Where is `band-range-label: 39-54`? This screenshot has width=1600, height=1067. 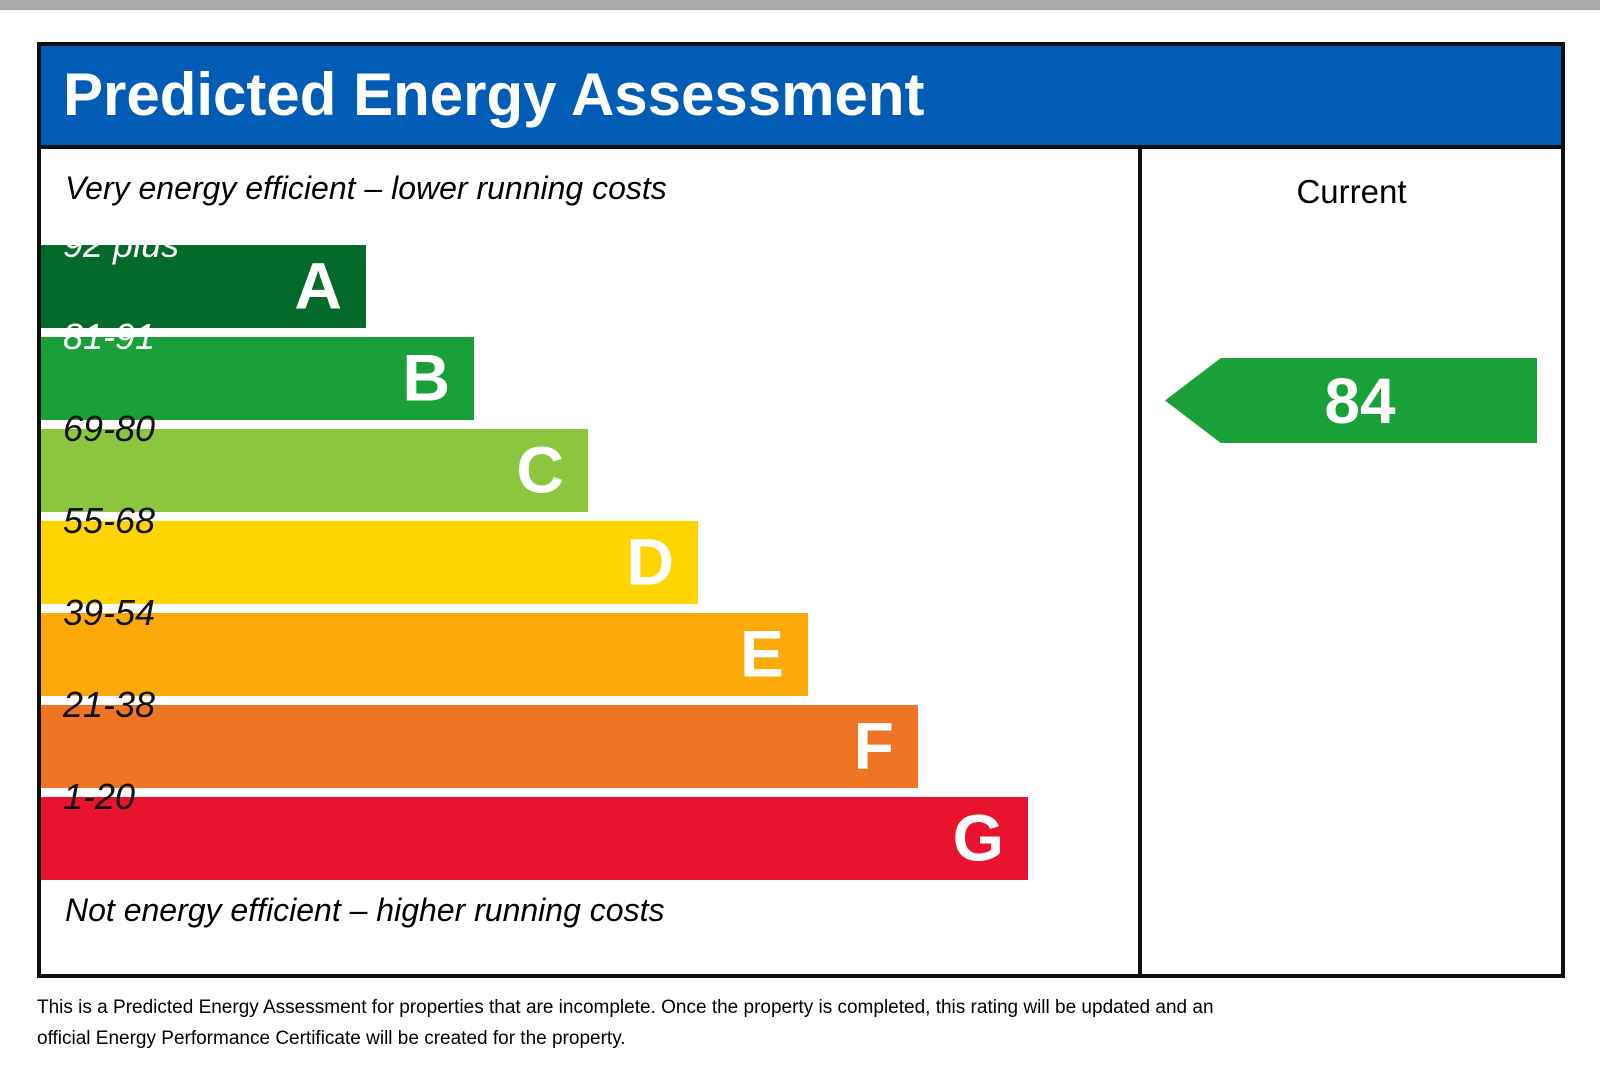 band-range-label: 39-54 is located at coordinates (109, 612).